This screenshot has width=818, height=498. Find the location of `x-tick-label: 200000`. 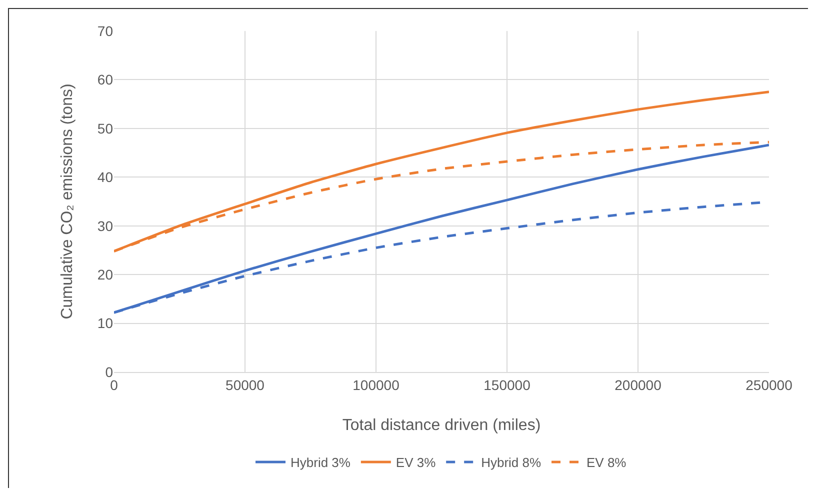

x-tick-label: 200000 is located at coordinates (638, 384).